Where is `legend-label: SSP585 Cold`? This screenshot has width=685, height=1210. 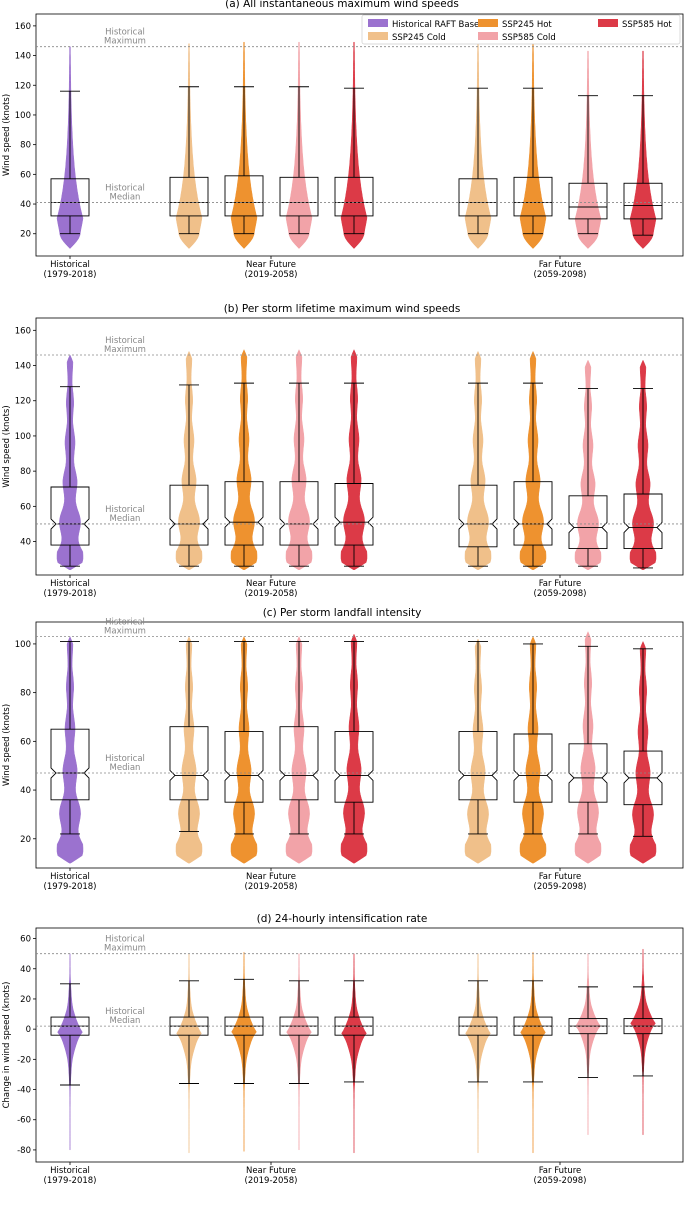 legend-label: SSP585 Cold is located at coordinates (529, 38).